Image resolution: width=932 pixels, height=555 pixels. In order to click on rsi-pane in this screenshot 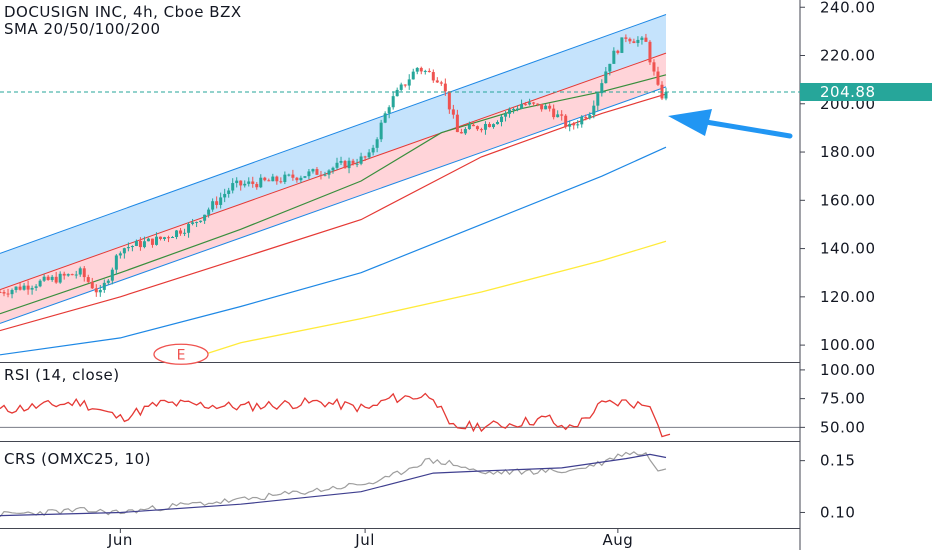, I will do `click(400, 415)`.